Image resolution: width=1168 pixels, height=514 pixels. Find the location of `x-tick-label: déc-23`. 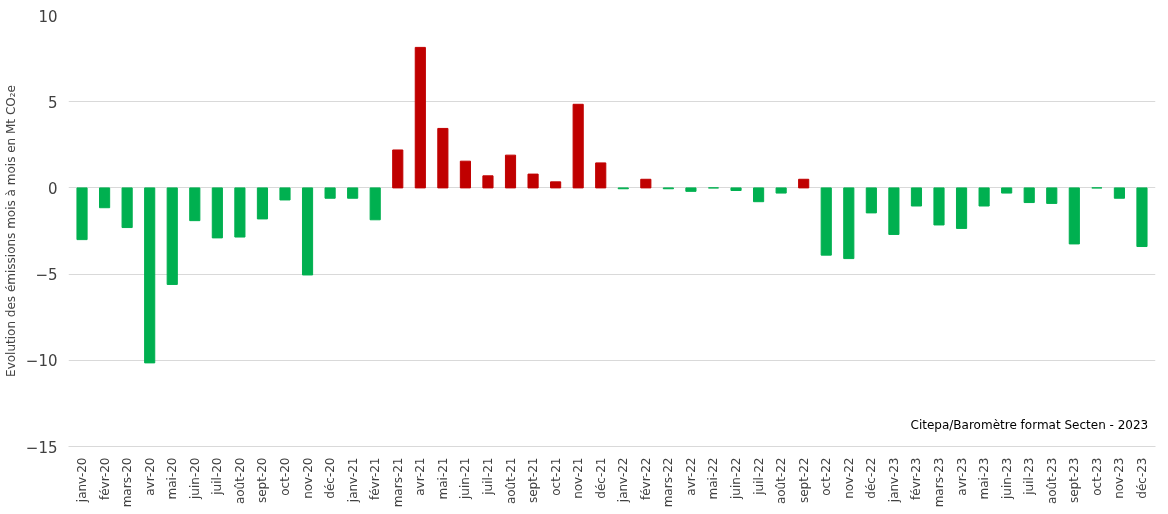

x-tick-label: déc-23 is located at coordinates (1141, 478).